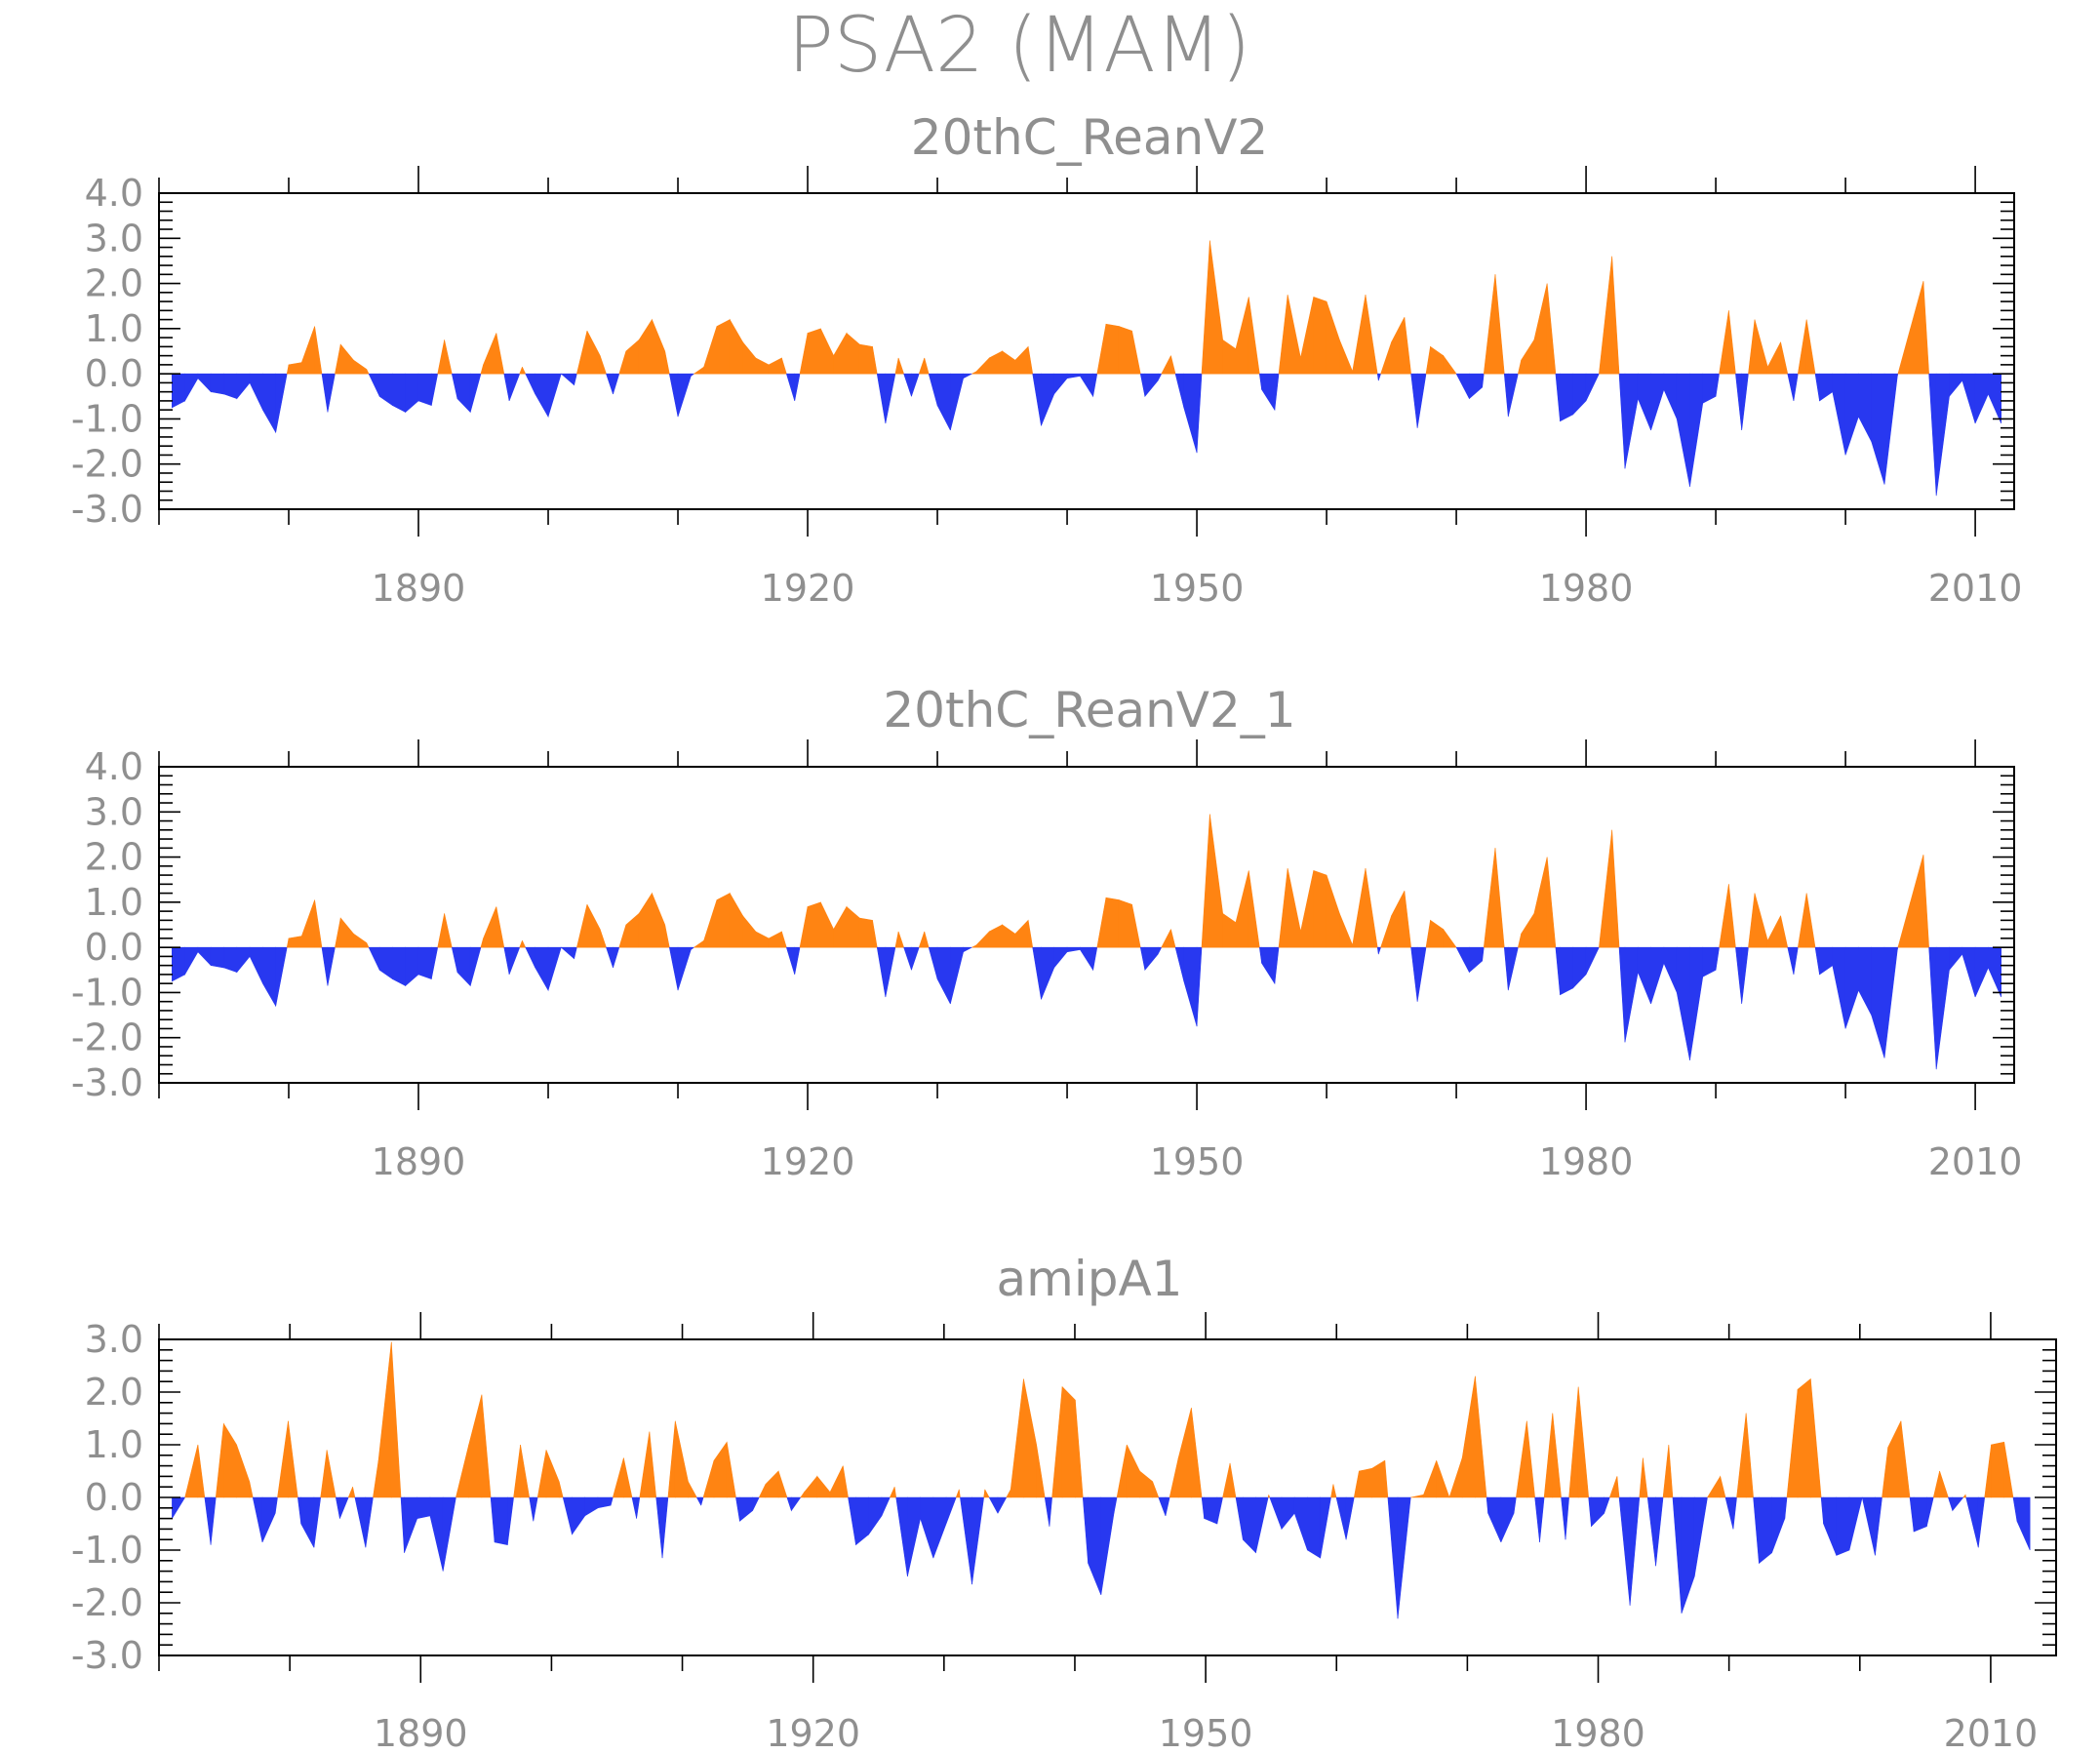 This screenshot has height=1754, width=2100. Describe the element at coordinates (107, 992) in the screenshot. I see `y-tick-label: -1.0` at that location.